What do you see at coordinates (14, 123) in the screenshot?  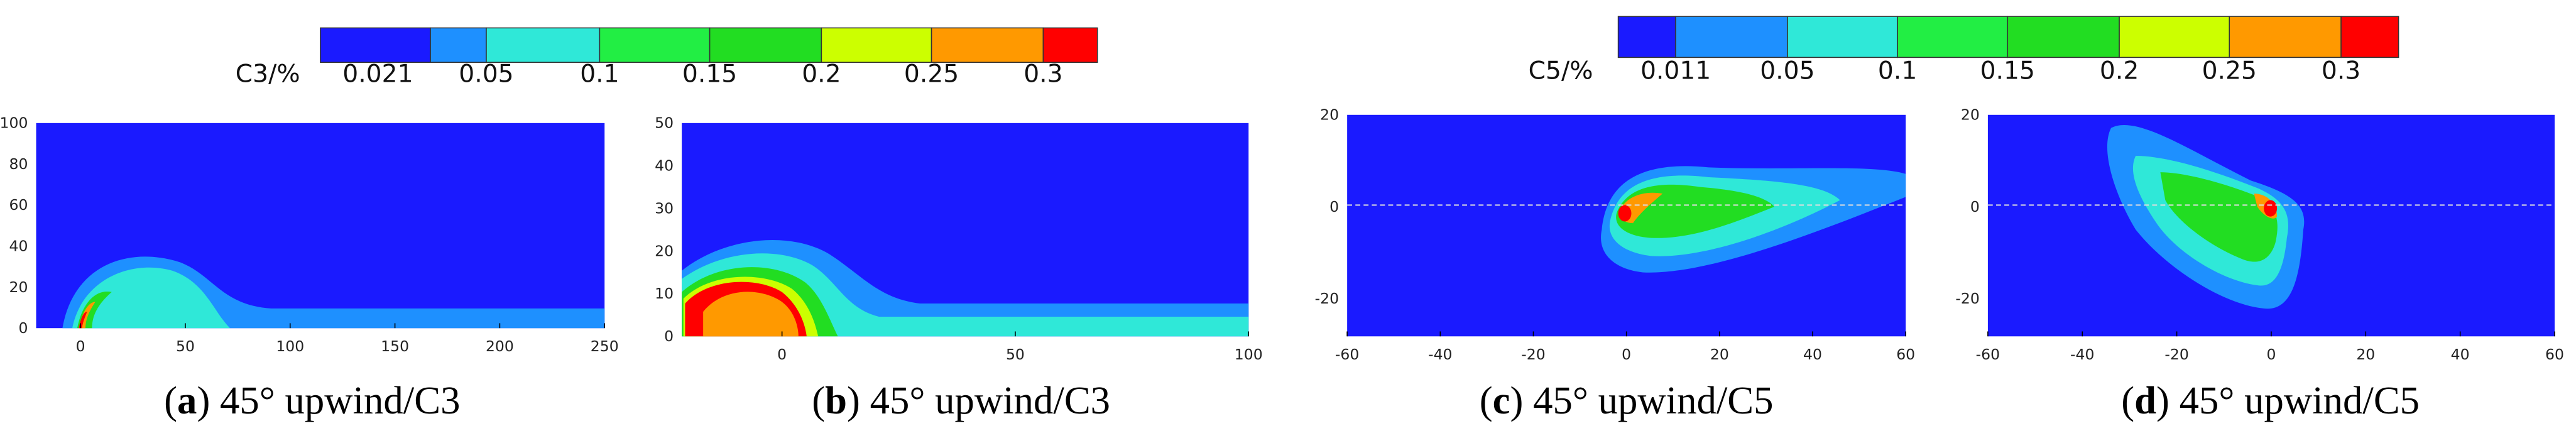 I see `y-tick-label: 100` at bounding box center [14, 123].